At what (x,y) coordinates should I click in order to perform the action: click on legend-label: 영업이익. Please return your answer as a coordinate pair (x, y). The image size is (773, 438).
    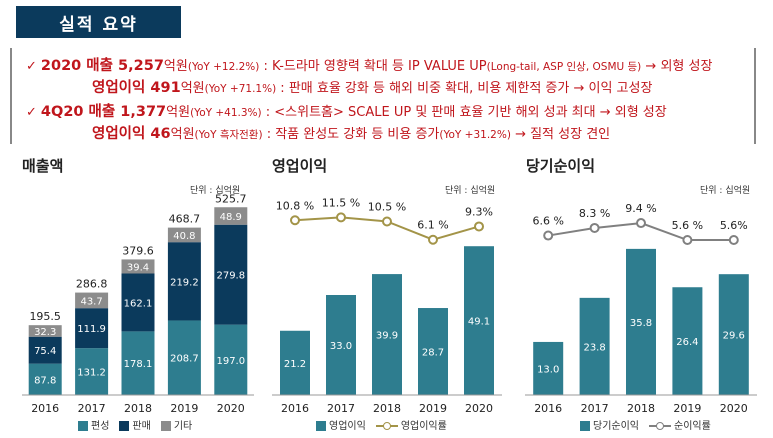
    Looking at the image, I should click on (347, 426).